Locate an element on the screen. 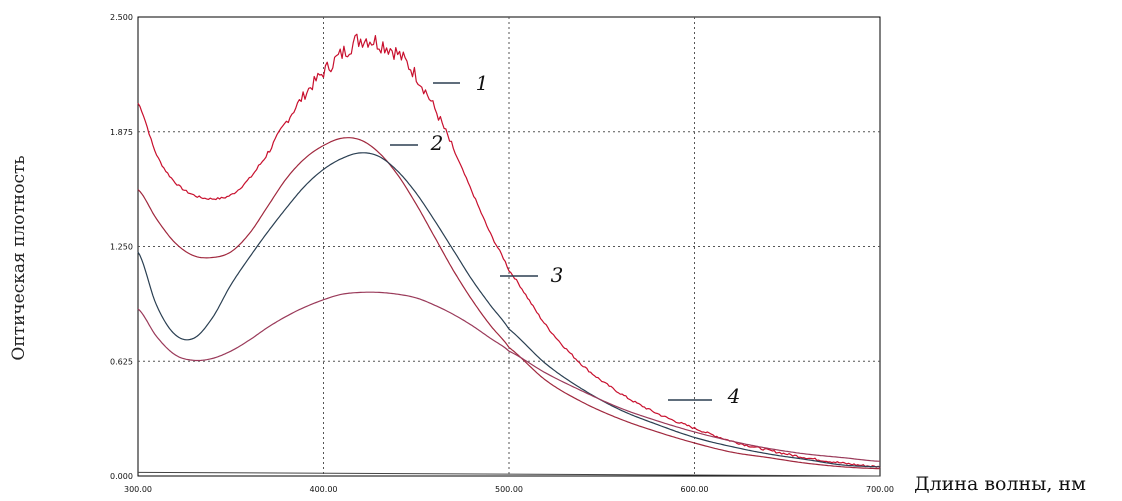 This screenshot has height=501, width=1122. y-tick-label: 2.500 is located at coordinates (121, 17).